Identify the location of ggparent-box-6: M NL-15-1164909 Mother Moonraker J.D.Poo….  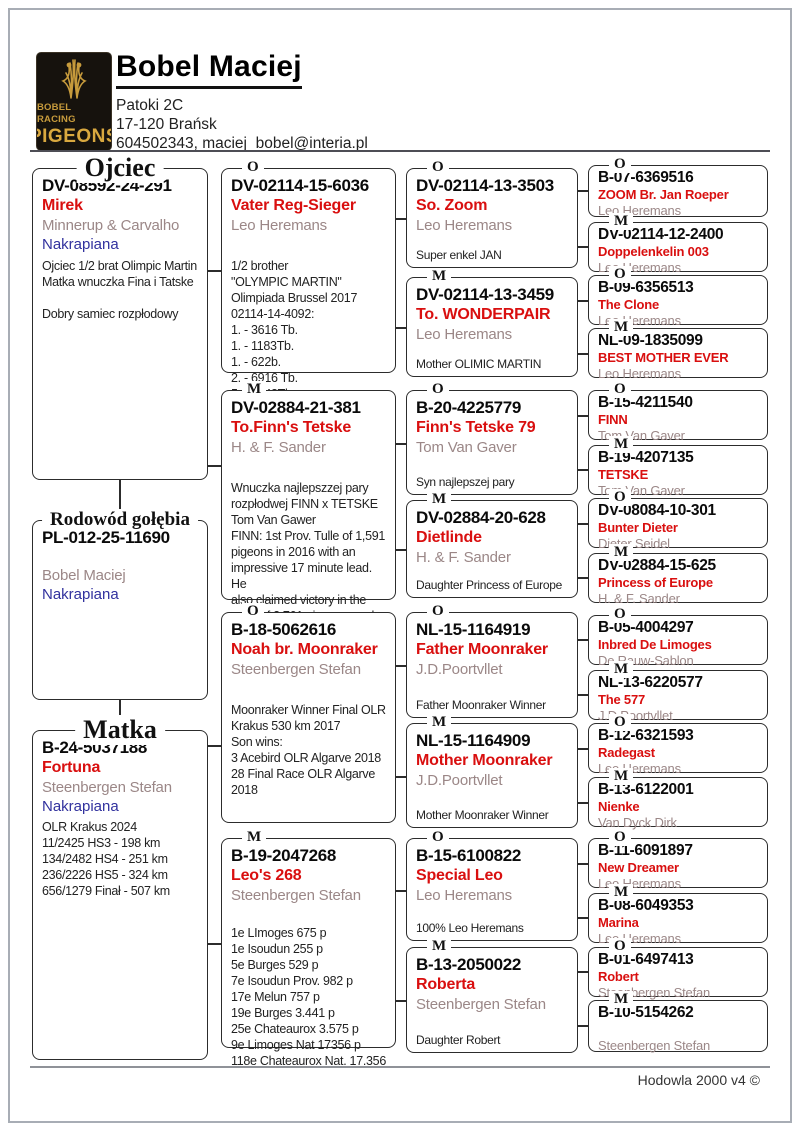
(492, 771).